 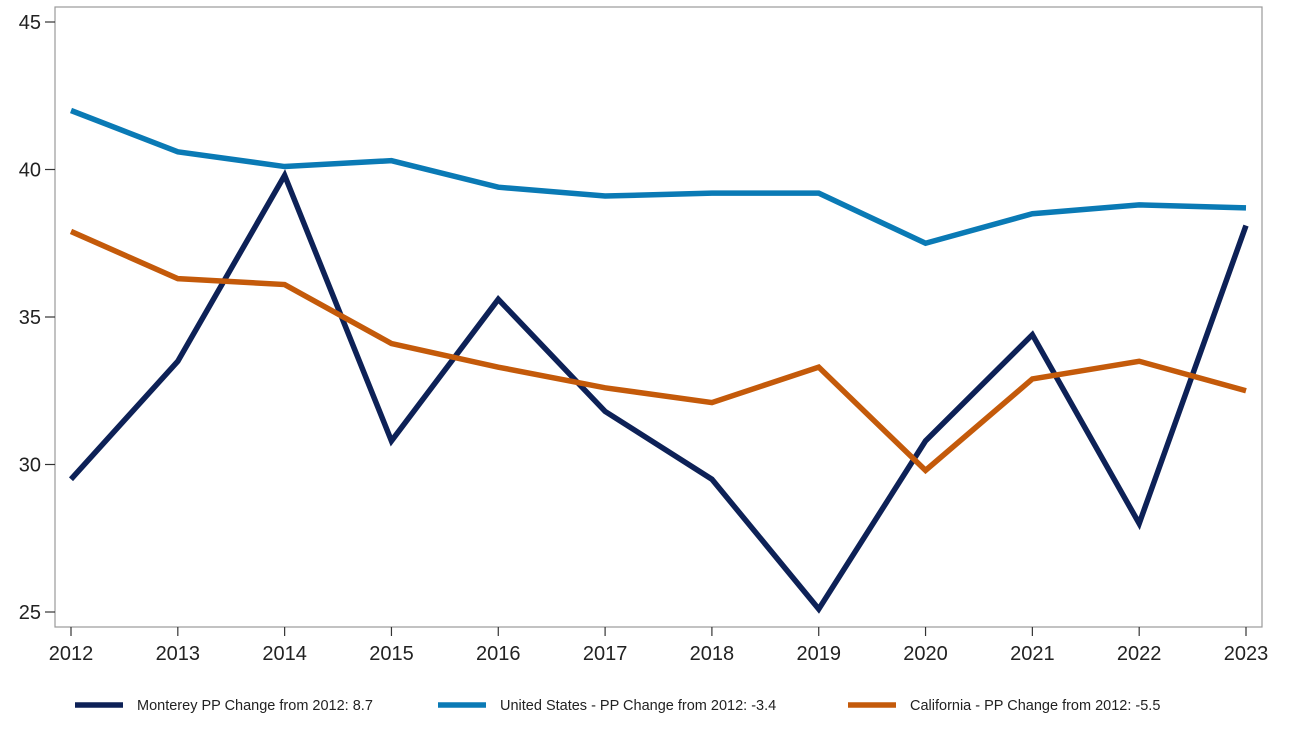 What do you see at coordinates (1246, 654) in the screenshot?
I see `x-tick-label: 2023` at bounding box center [1246, 654].